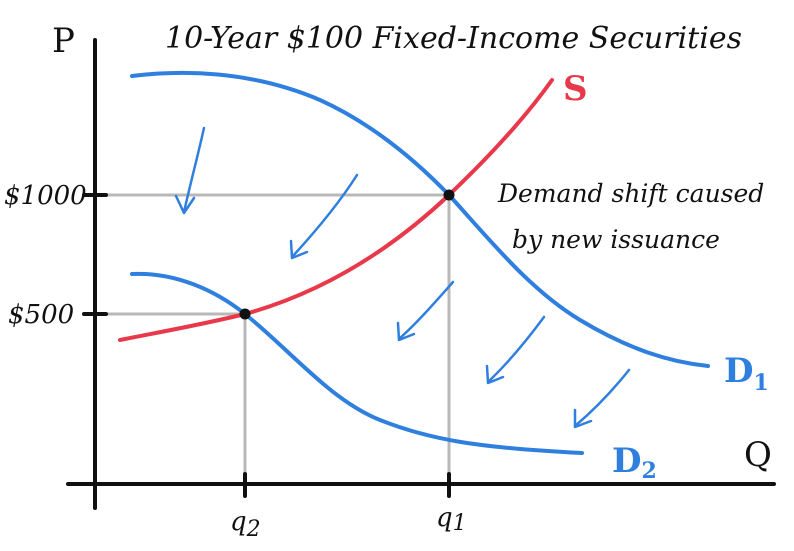 The height and width of the screenshot is (551, 794). I want to click on quantity-label-q1: q1, so click(451, 519).